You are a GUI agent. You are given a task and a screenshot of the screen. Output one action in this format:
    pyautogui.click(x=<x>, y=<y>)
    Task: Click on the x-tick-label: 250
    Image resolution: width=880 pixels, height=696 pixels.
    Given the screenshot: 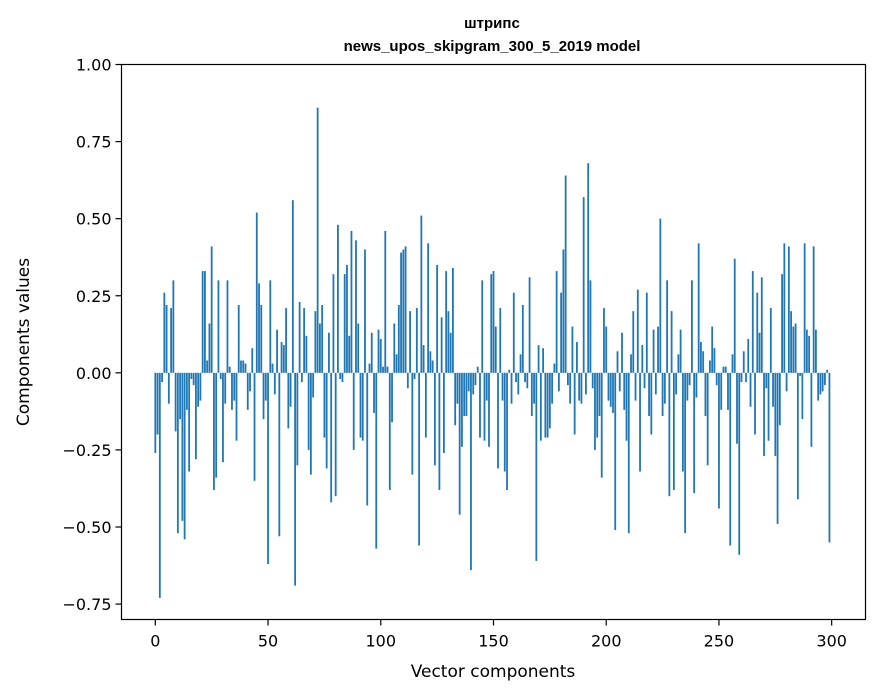 What is the action you would take?
    pyautogui.click(x=719, y=641)
    